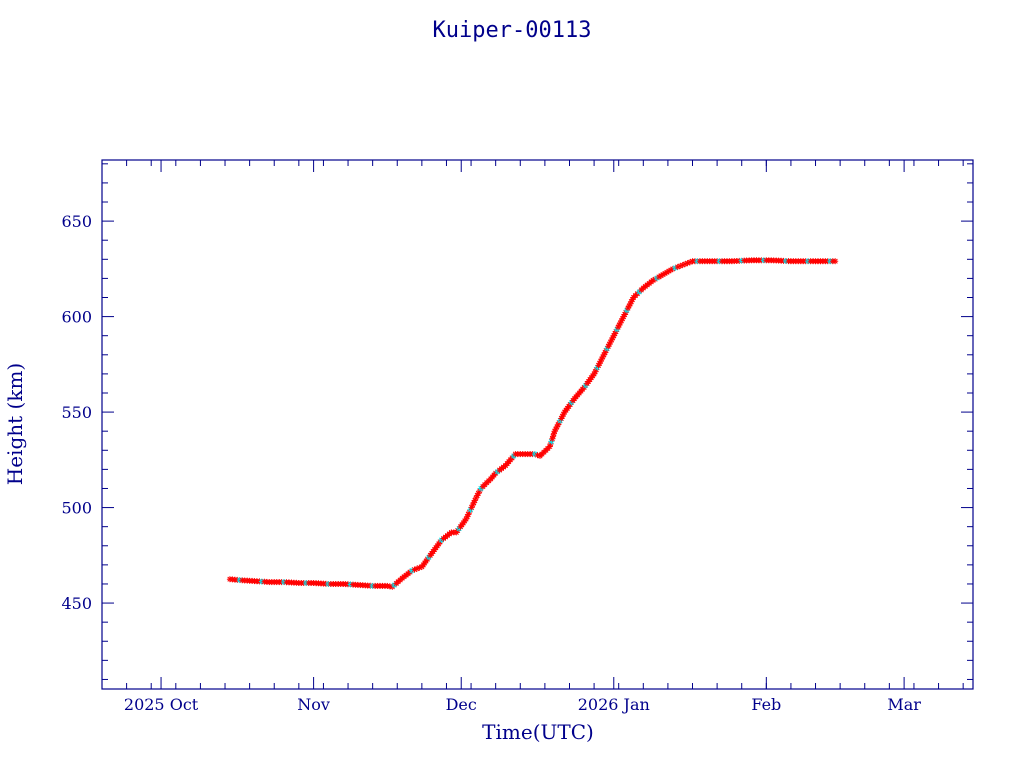  What do you see at coordinates (538, 732) in the screenshot?
I see `x-axis-label: Time(UTC)` at bounding box center [538, 732].